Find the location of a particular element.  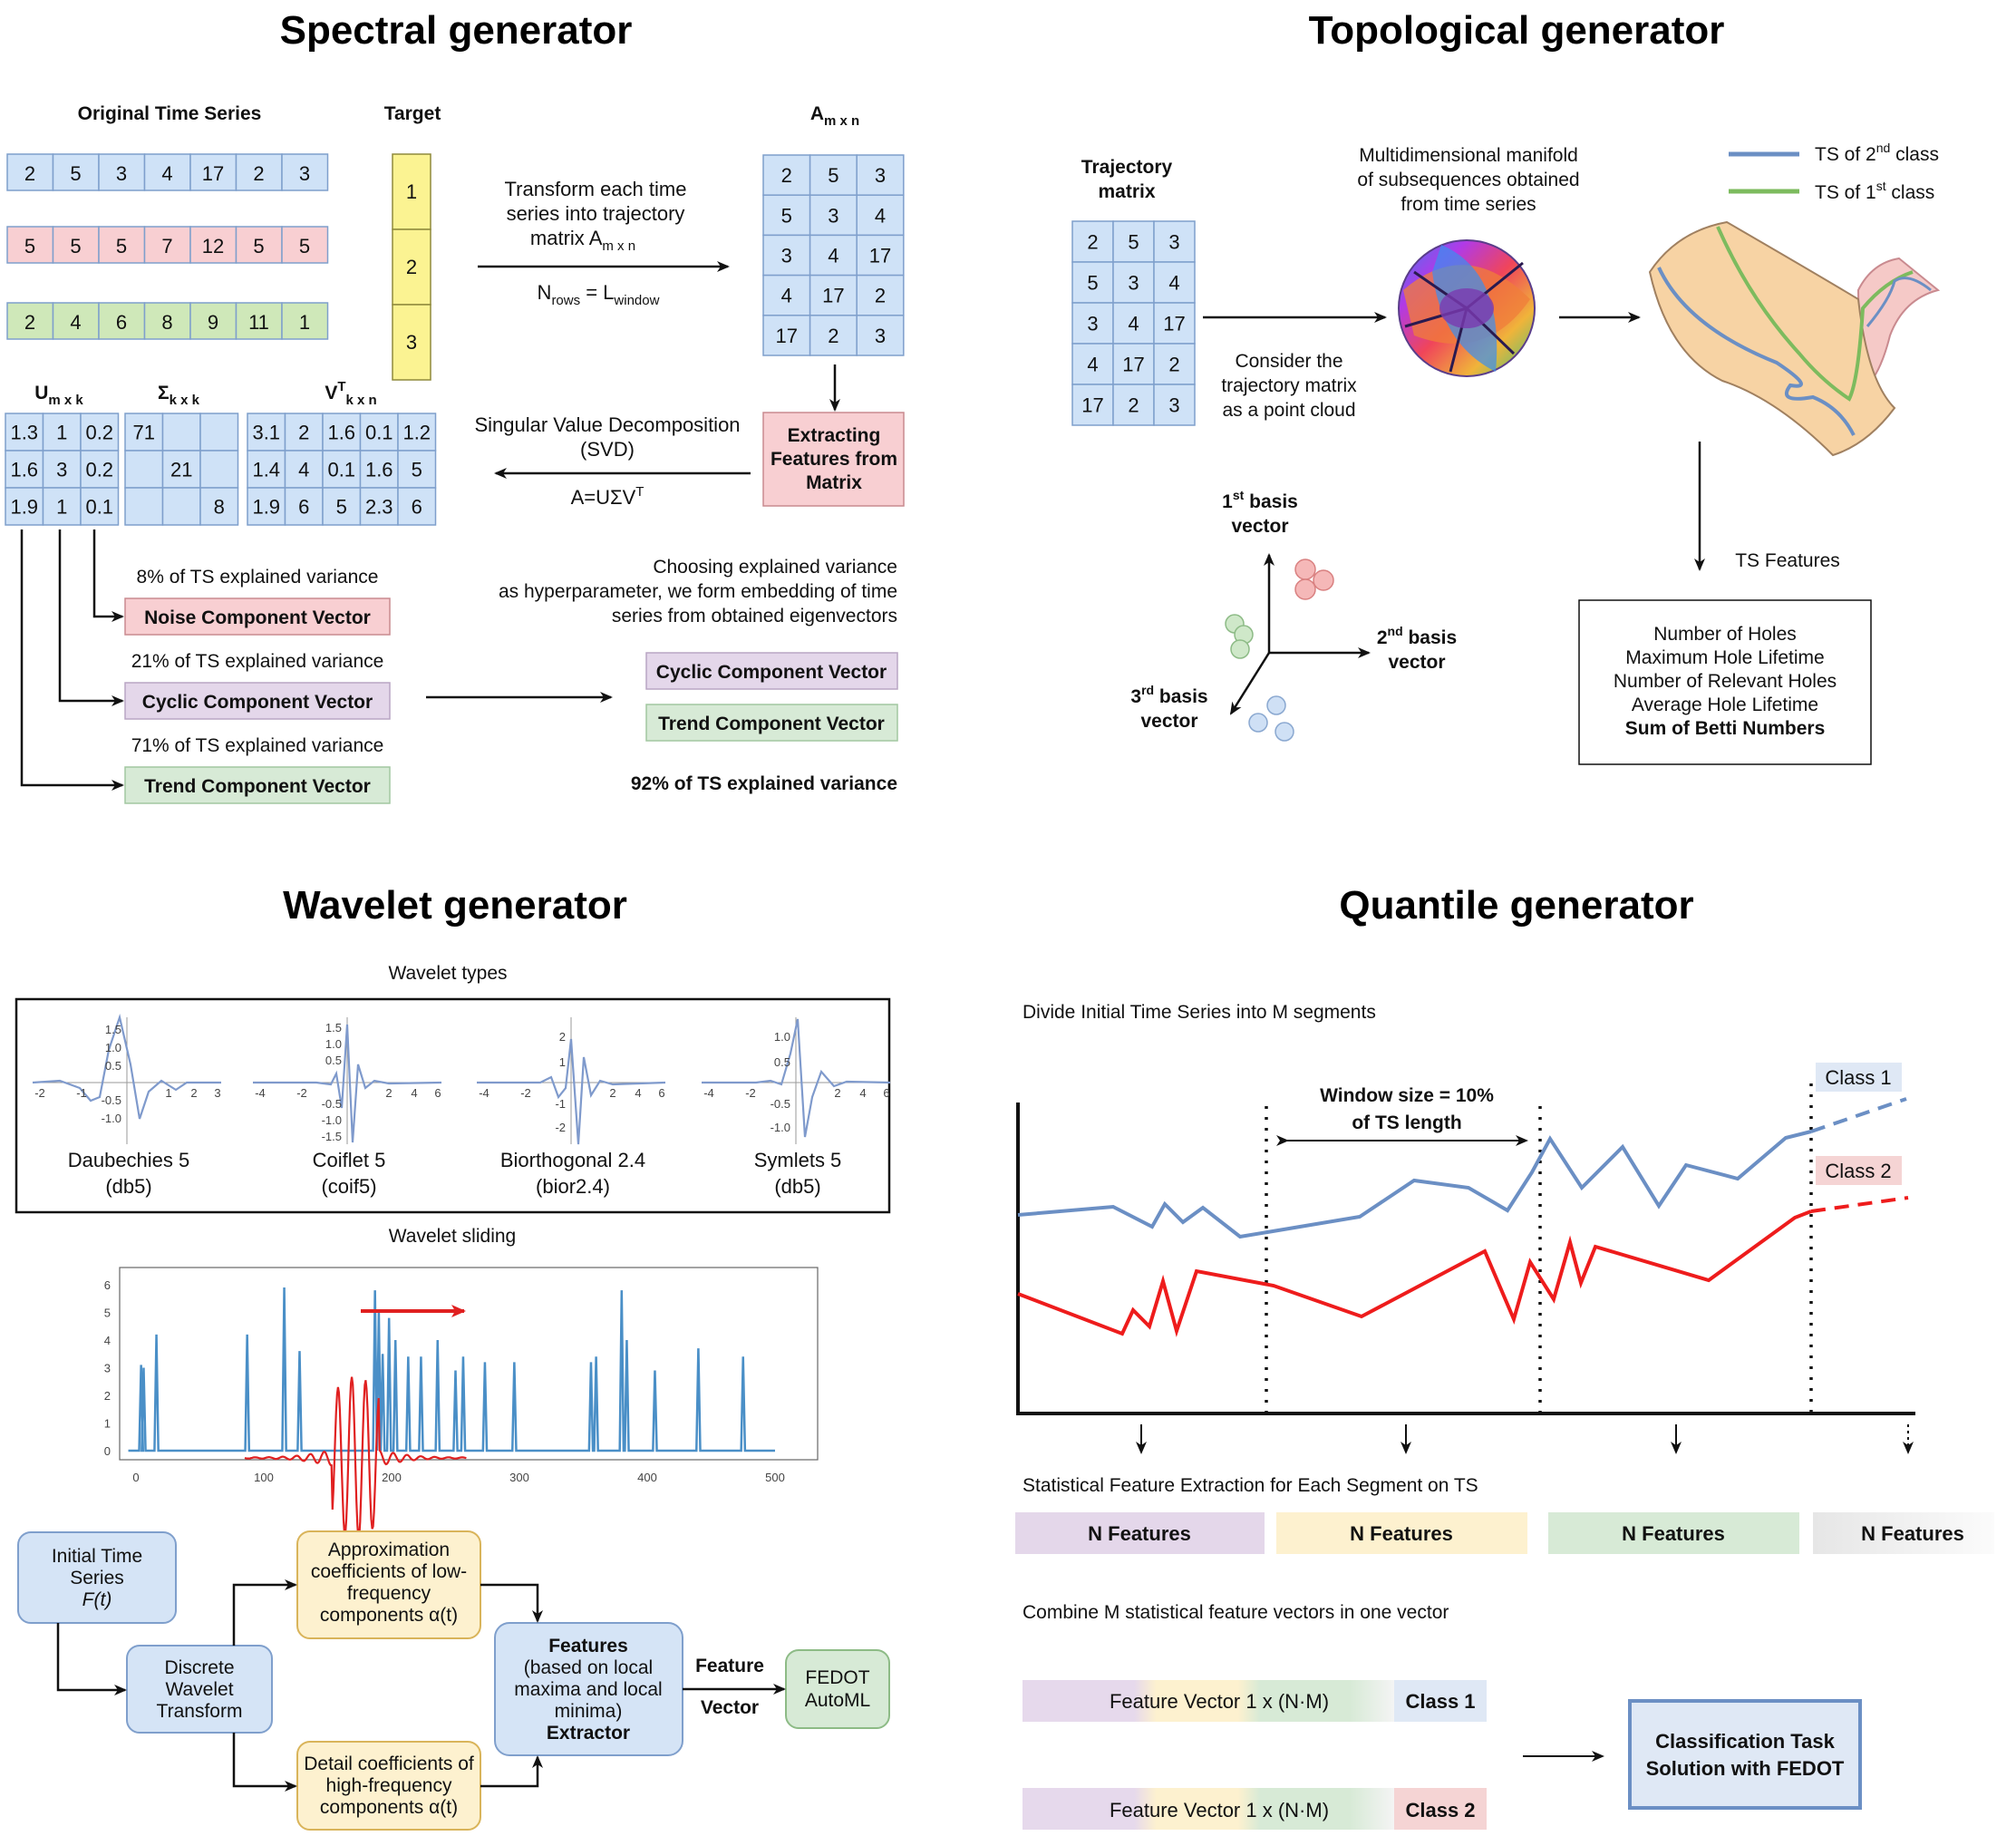

noise-connector is located at coordinates (108, 575).